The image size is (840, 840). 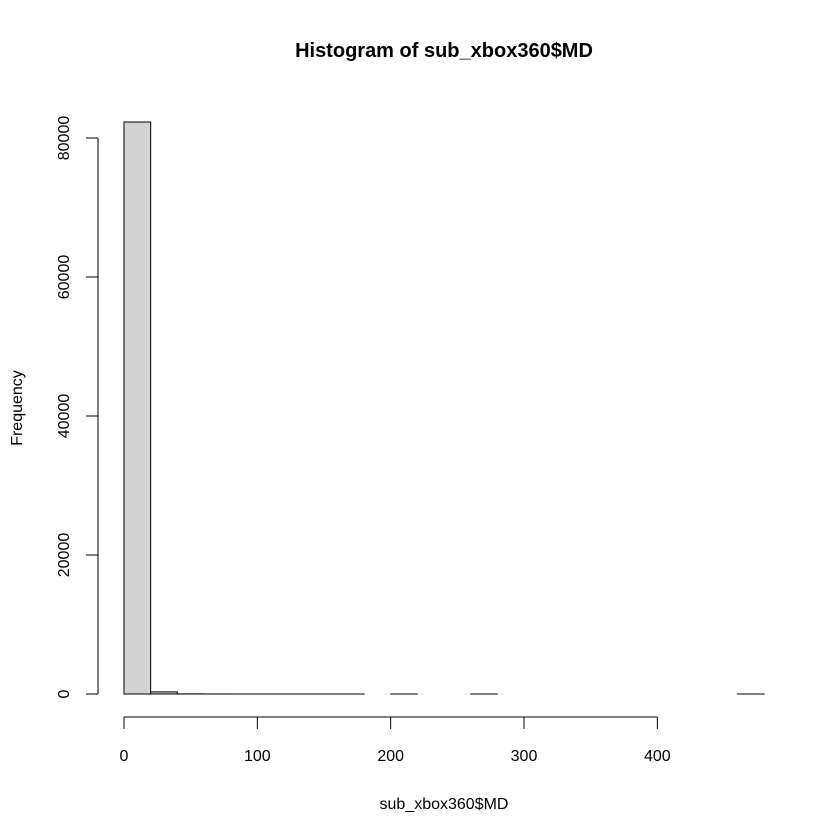 I want to click on x-tick-label: 100, so click(x=257, y=756).